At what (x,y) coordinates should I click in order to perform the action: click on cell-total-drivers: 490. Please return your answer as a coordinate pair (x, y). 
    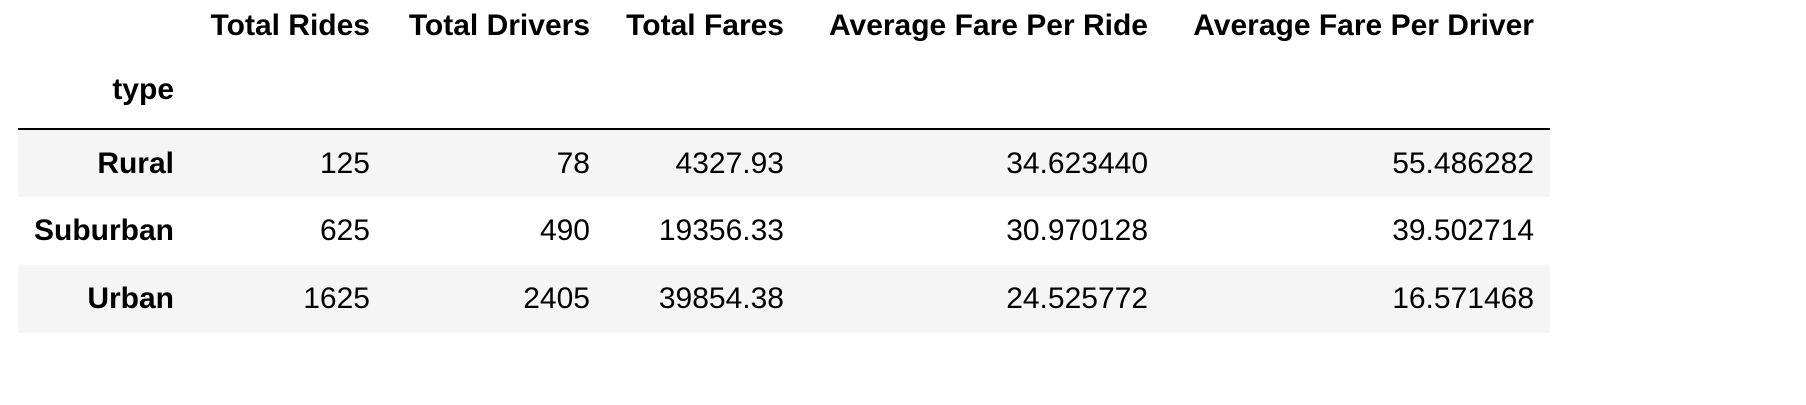
    Looking at the image, I should click on (564, 230).